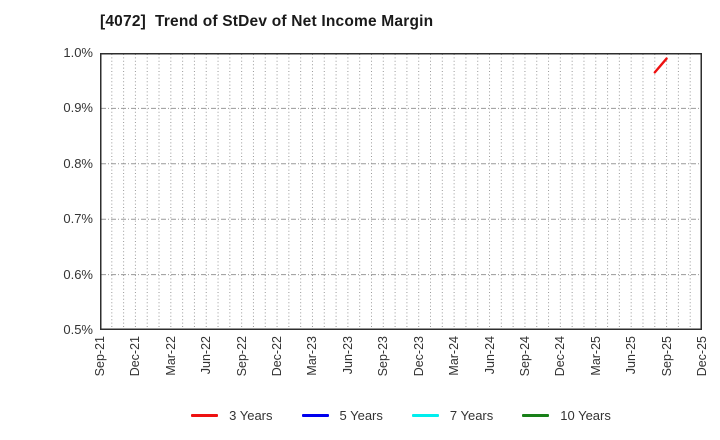 The height and width of the screenshot is (440, 720). I want to click on x-tick-label: Jun-23, so click(347, 355).